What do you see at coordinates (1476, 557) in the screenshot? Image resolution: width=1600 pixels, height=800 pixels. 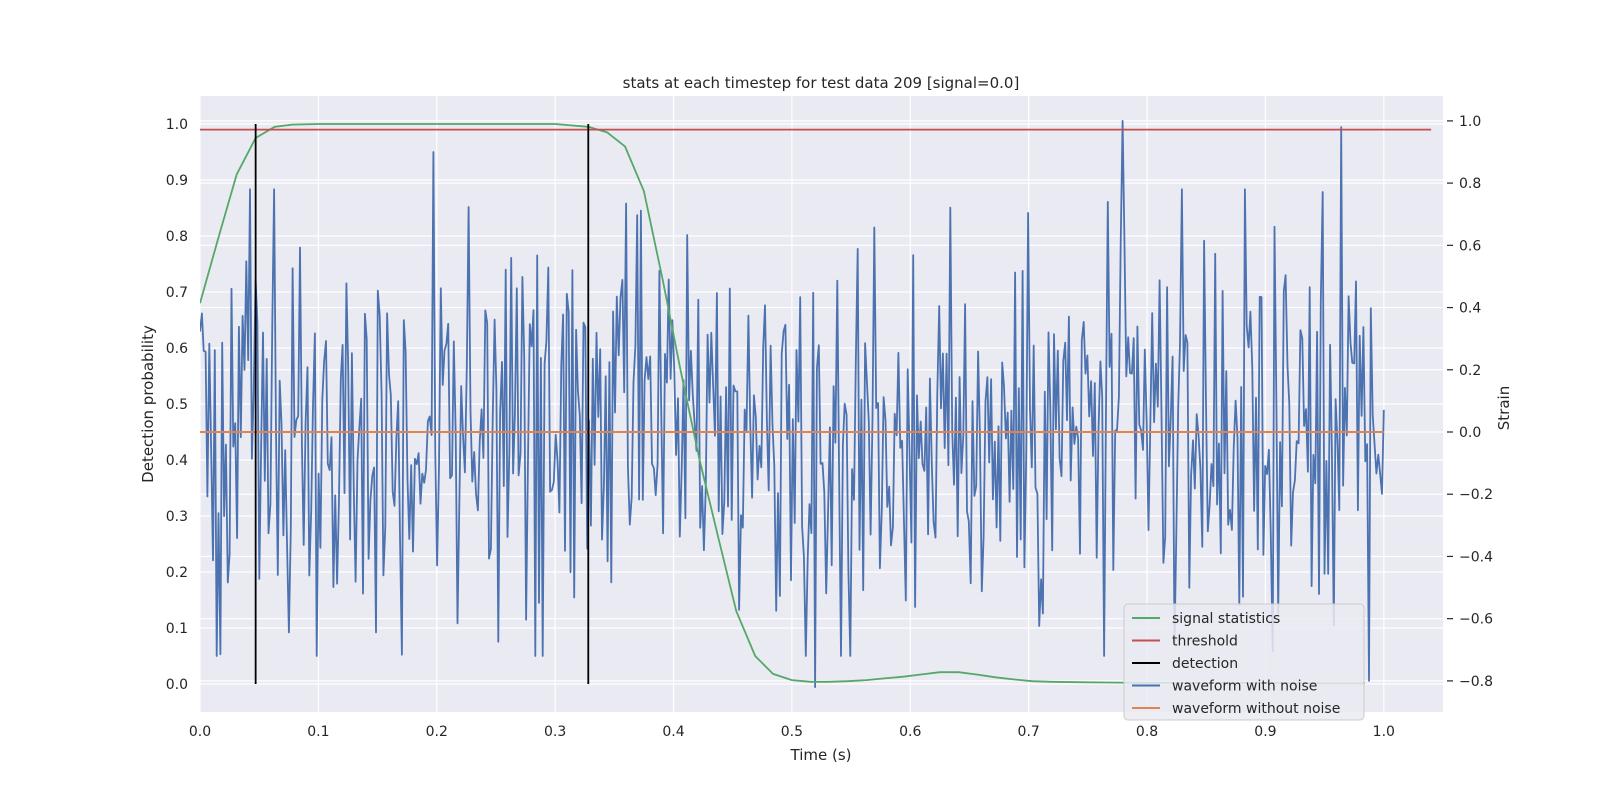 I see `y-right-tick-label: −0.4` at bounding box center [1476, 557].